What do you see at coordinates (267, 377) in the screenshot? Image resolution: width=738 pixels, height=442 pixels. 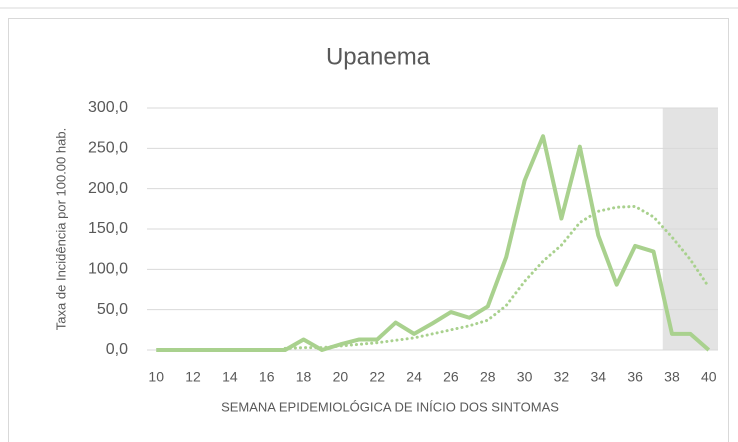 I see `x-tick-label: 16` at bounding box center [267, 377].